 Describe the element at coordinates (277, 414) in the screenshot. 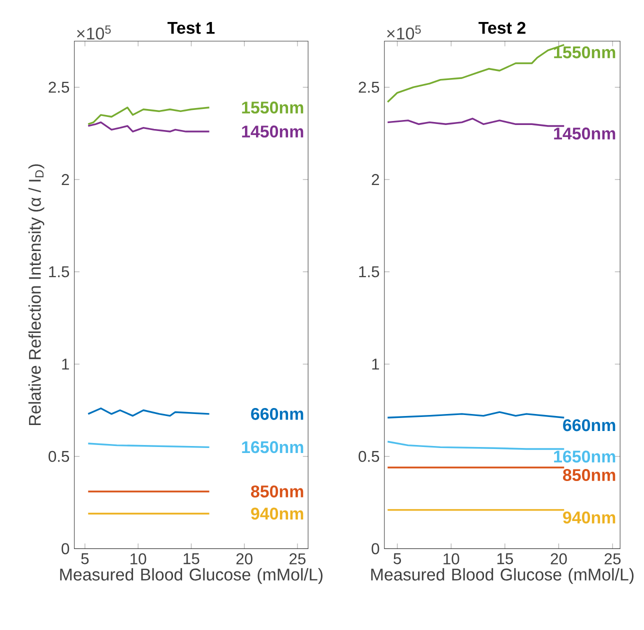

I see `text: 660nm` at that location.